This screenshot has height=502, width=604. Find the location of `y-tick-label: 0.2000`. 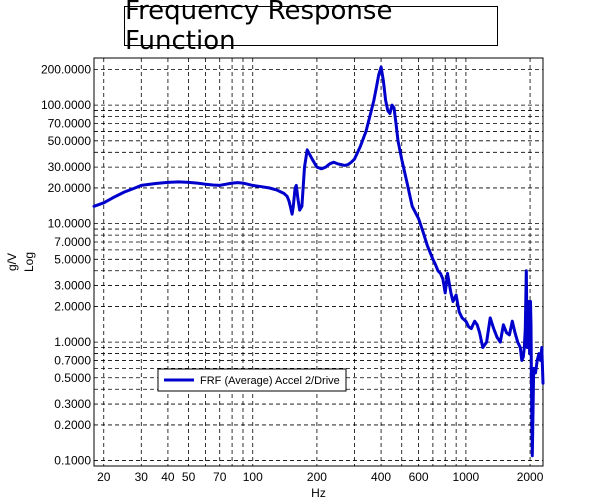

y-tick-label: 0.2000 is located at coordinates (72, 425).